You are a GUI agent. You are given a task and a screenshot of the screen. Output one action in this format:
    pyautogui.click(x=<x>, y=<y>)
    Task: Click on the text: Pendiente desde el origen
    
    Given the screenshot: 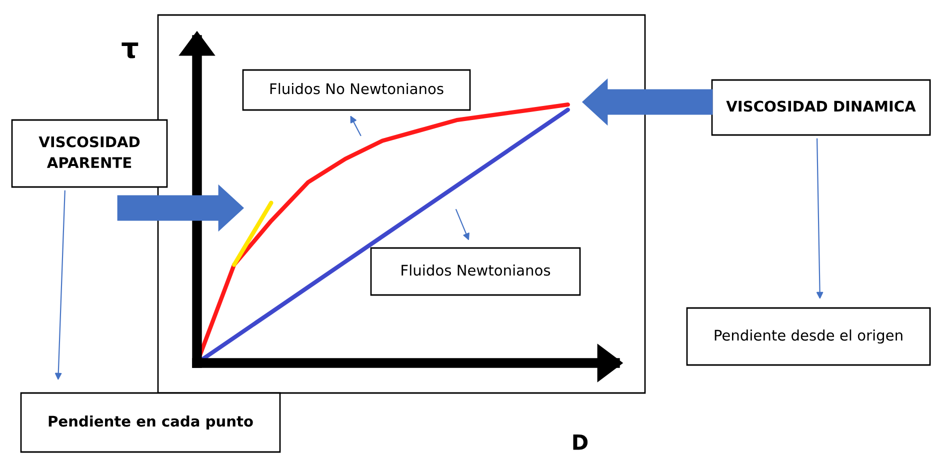 What is the action you would take?
    pyautogui.click(x=808, y=336)
    